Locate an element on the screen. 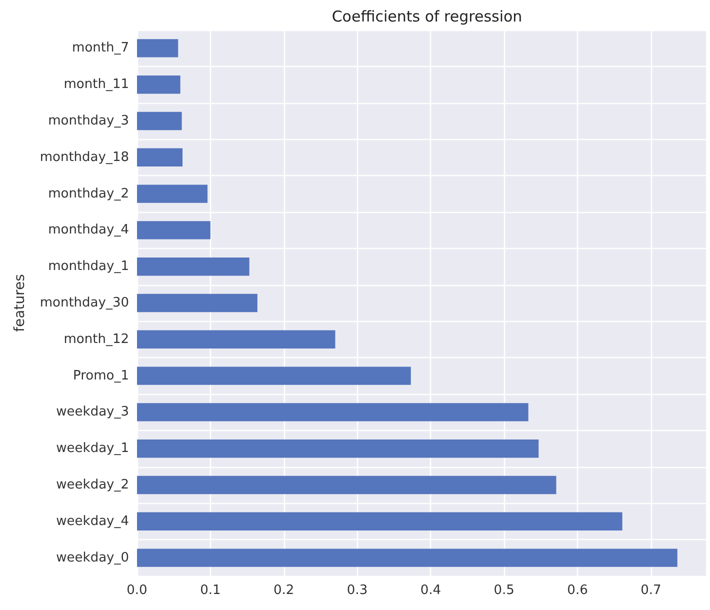 The height and width of the screenshot is (610, 710). y-tick-label: weekday_0 is located at coordinates (92, 558).